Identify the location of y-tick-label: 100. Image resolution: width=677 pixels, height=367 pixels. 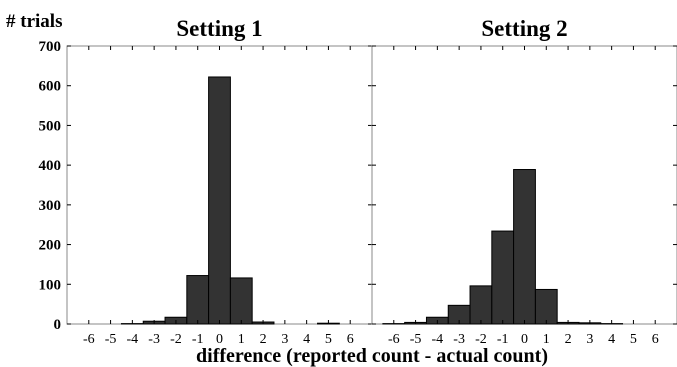
(50, 285).